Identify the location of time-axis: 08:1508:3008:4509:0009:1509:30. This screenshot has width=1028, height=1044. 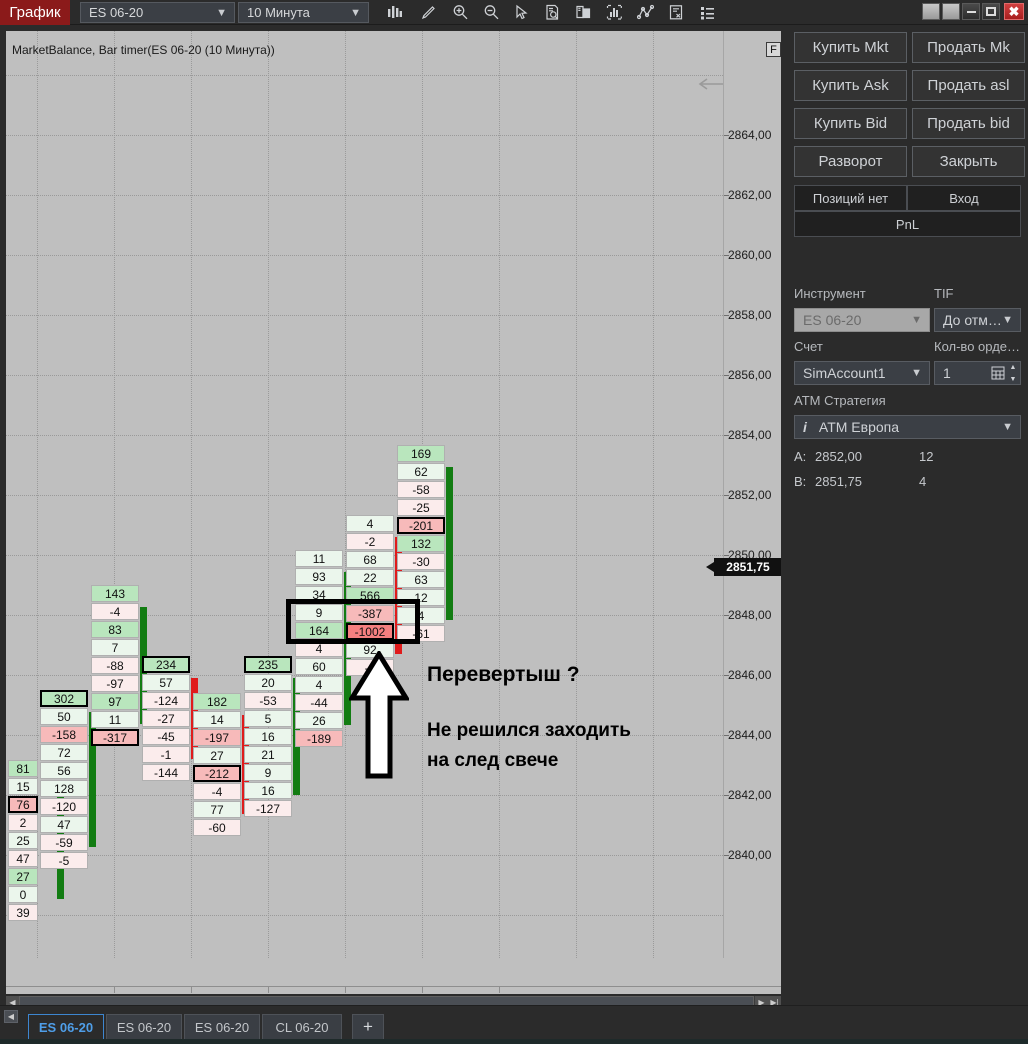
(393, 990).